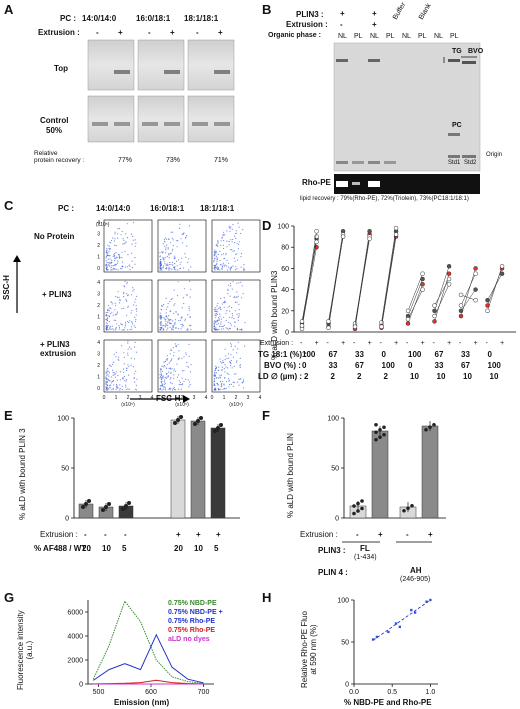  What do you see at coordinates (388, 365) in the screenshot?
I see `d-group-bvo: 100` at bounding box center [388, 365].